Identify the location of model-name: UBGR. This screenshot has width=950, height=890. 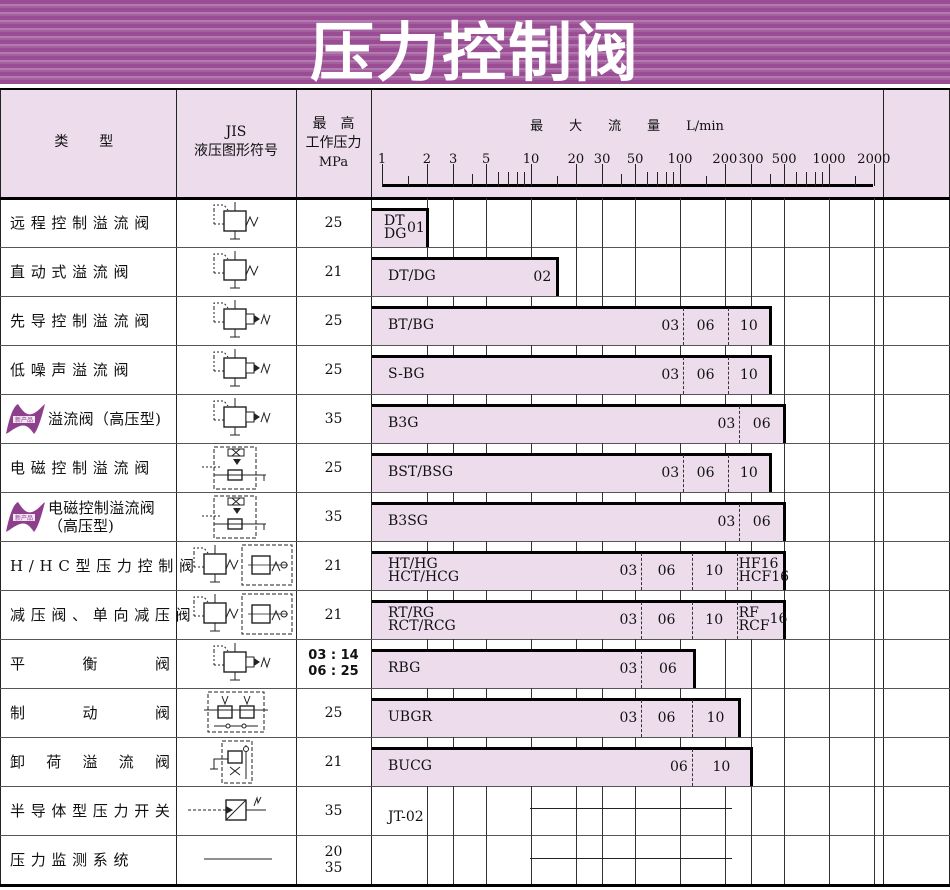
(410, 716).